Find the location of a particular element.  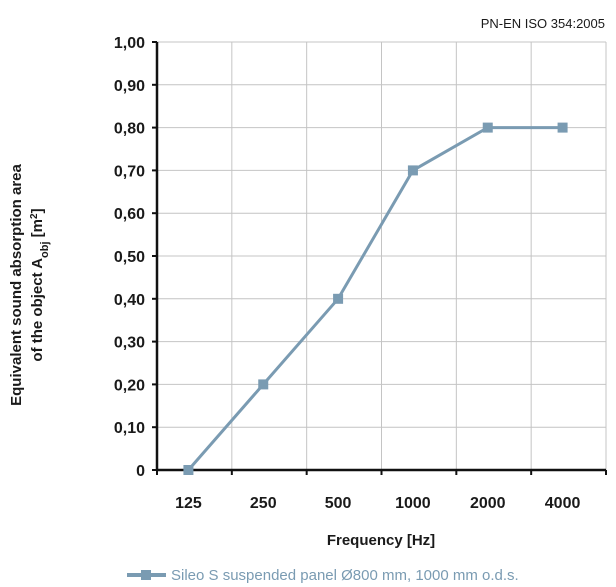

y-tick-label: 0,60 is located at coordinates (129, 214).